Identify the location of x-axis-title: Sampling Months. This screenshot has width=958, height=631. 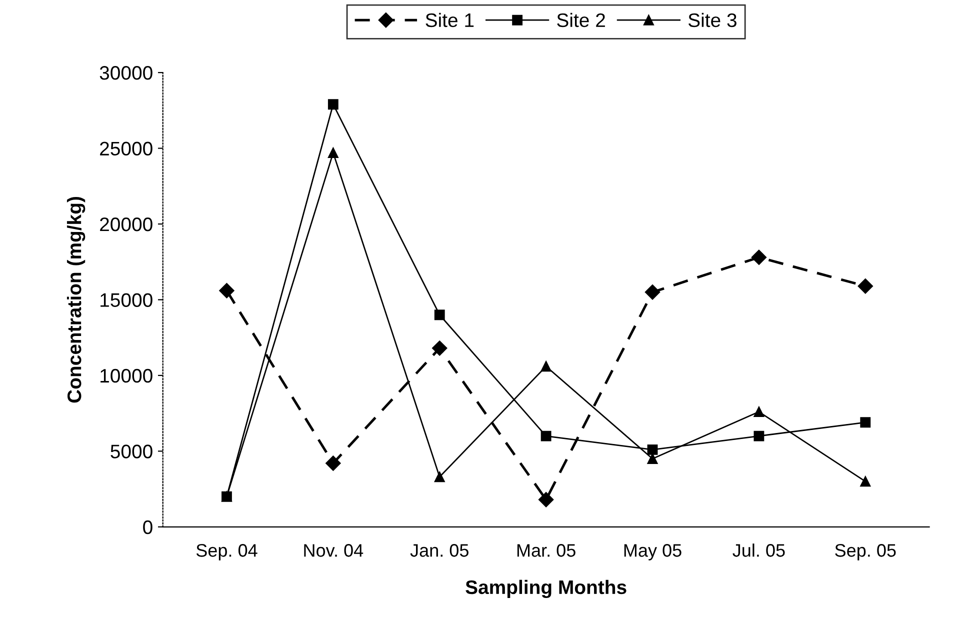
(546, 589).